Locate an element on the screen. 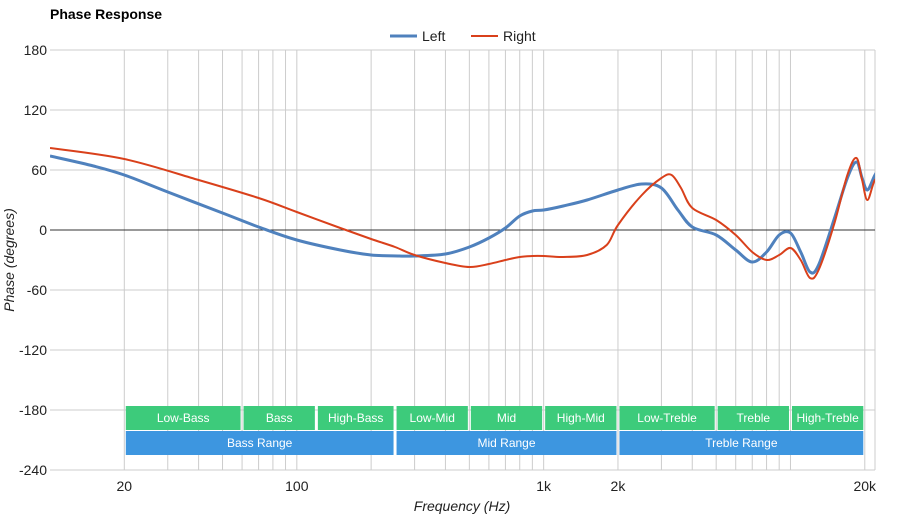 This screenshot has height=520, width=900. band-label: Low-Treble is located at coordinates (667, 418).